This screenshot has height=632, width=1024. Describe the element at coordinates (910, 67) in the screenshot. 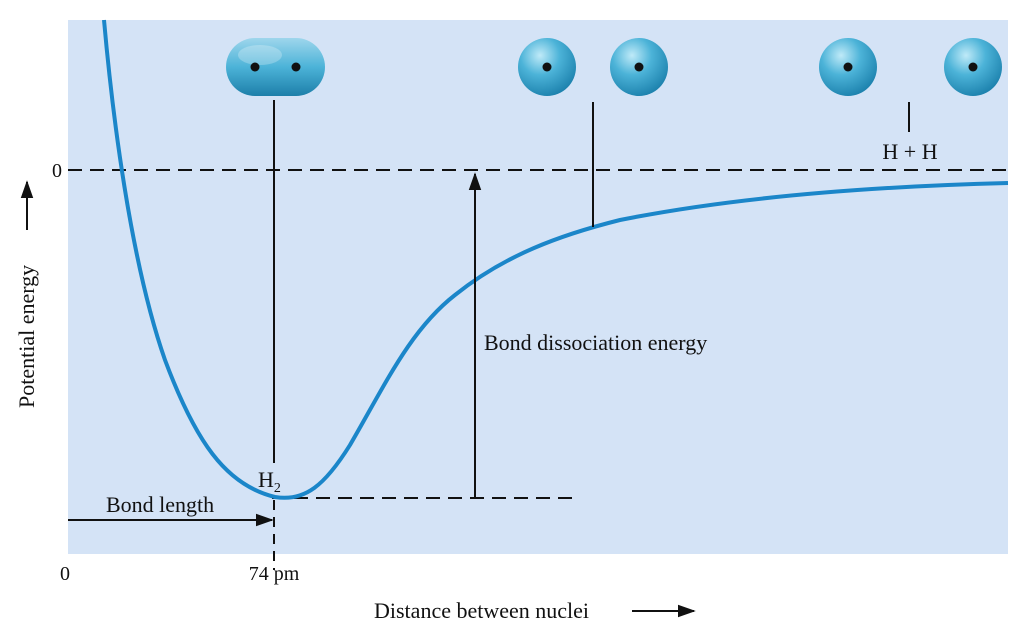

I see `h-atom-pair-far-icon` at that location.